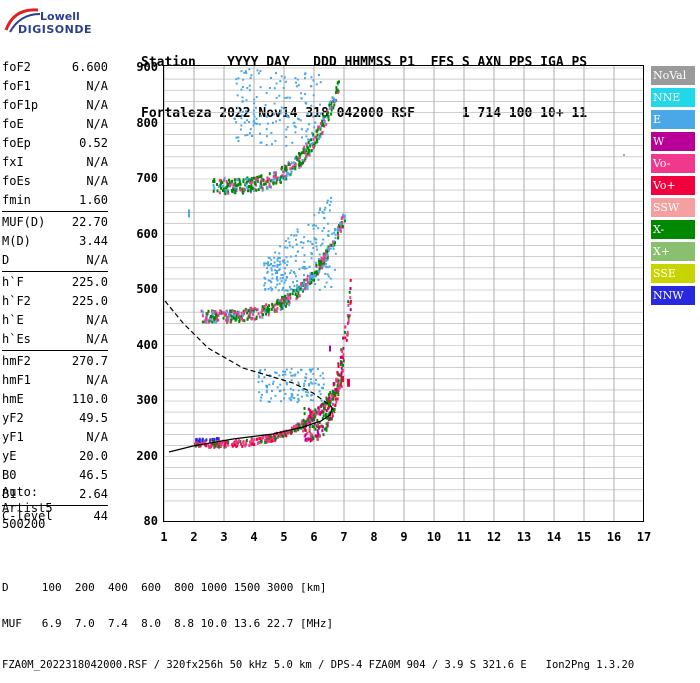 The width and height of the screenshot is (700, 683). What do you see at coordinates (494, 537) in the screenshot?
I see `frequency-tick-label: 12` at bounding box center [494, 537].